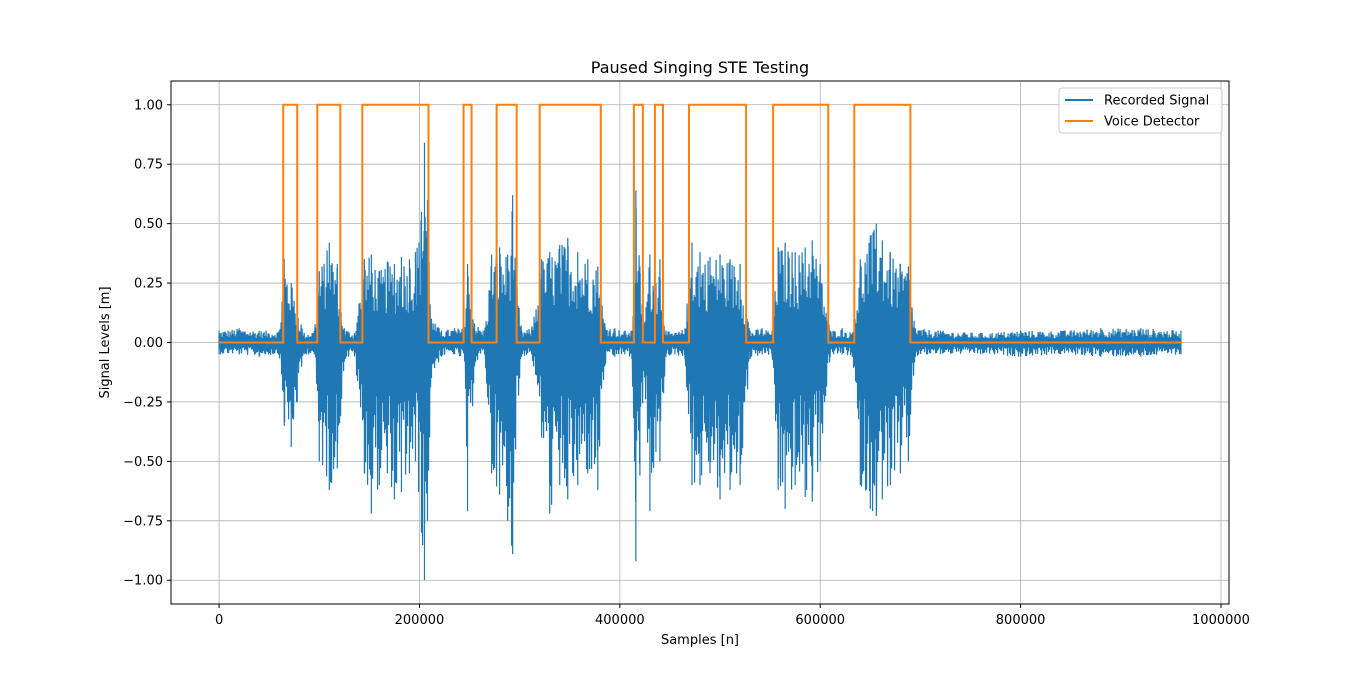 The width and height of the screenshot is (1366, 679). I want to click on x-tick-label: 1000000, so click(1221, 620).